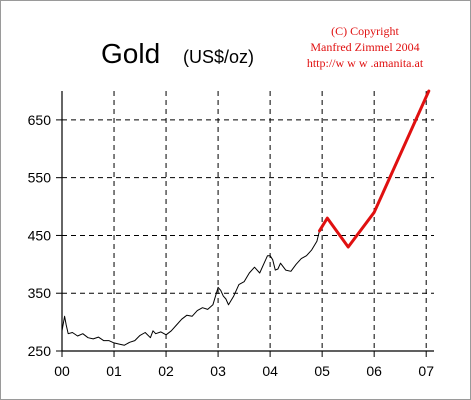 The height and width of the screenshot is (400, 471). What do you see at coordinates (364, 47) in the screenshot?
I see `copyright-line-2: Manfred Zimmel 2004` at bounding box center [364, 47].